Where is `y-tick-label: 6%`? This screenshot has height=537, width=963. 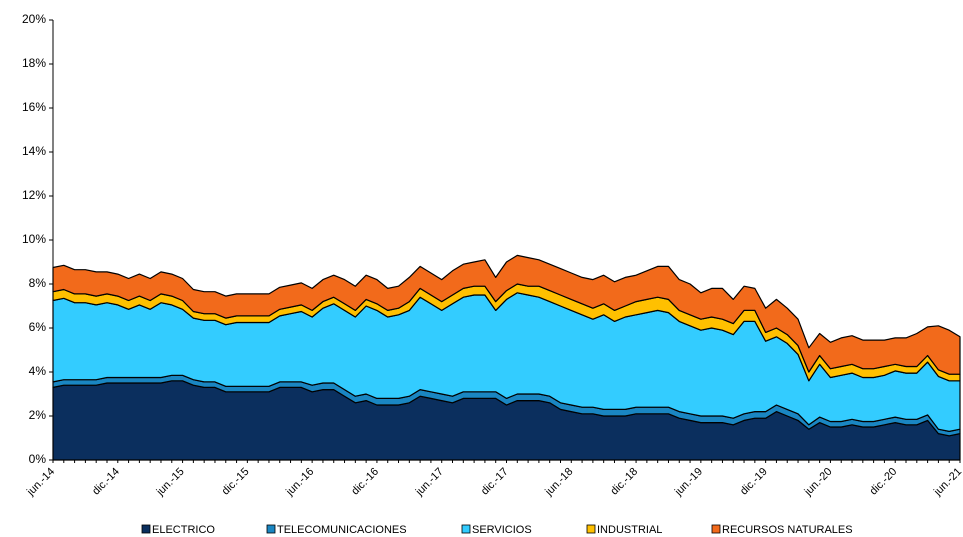 y-tick-label: 6% is located at coordinates (38, 327).